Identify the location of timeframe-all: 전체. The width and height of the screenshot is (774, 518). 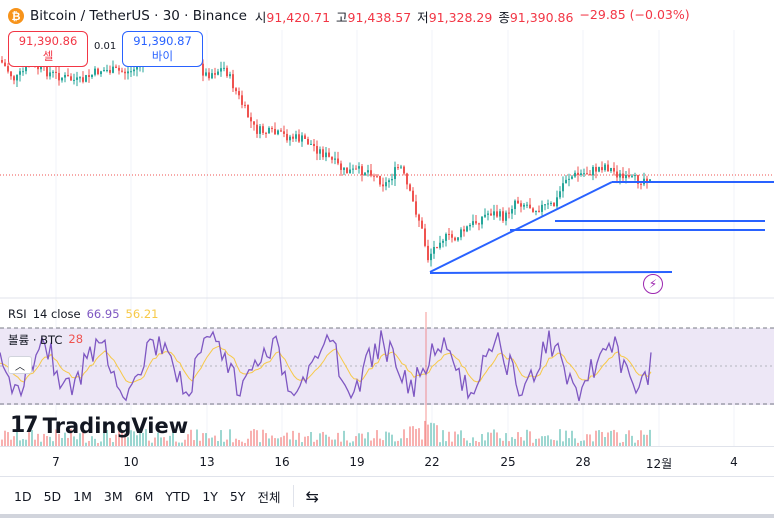
(269, 497).